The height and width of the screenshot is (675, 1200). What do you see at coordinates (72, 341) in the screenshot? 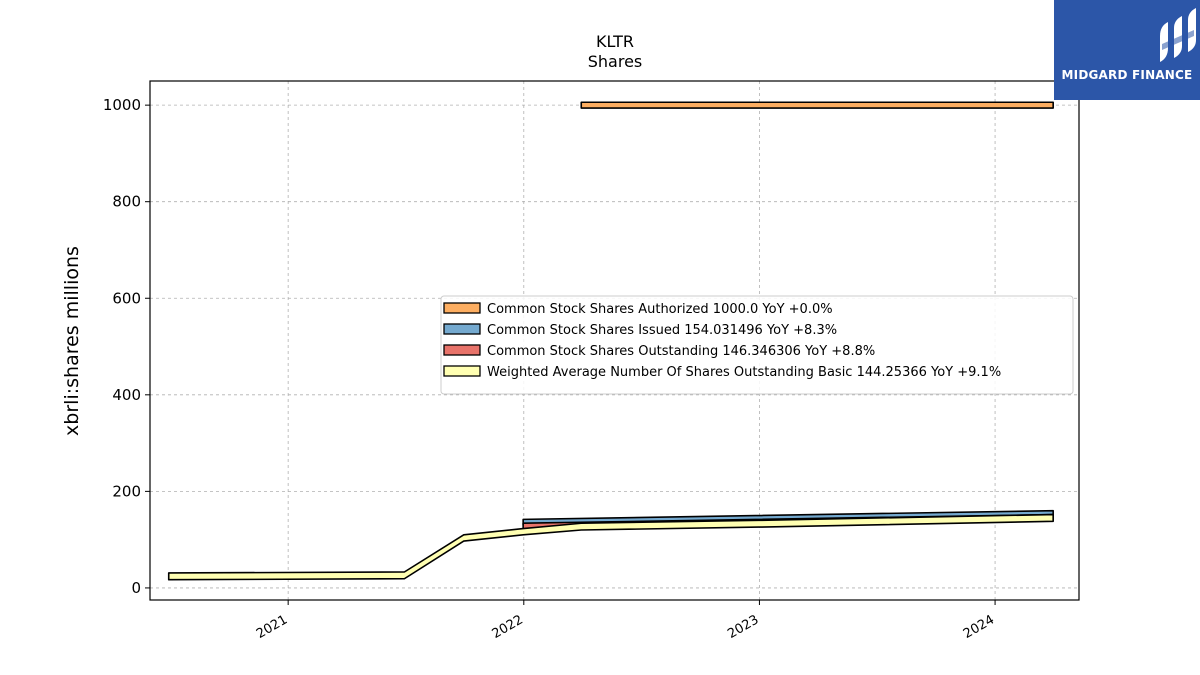
I see `y-axis-label: xbrli:shares millions` at bounding box center [72, 341].